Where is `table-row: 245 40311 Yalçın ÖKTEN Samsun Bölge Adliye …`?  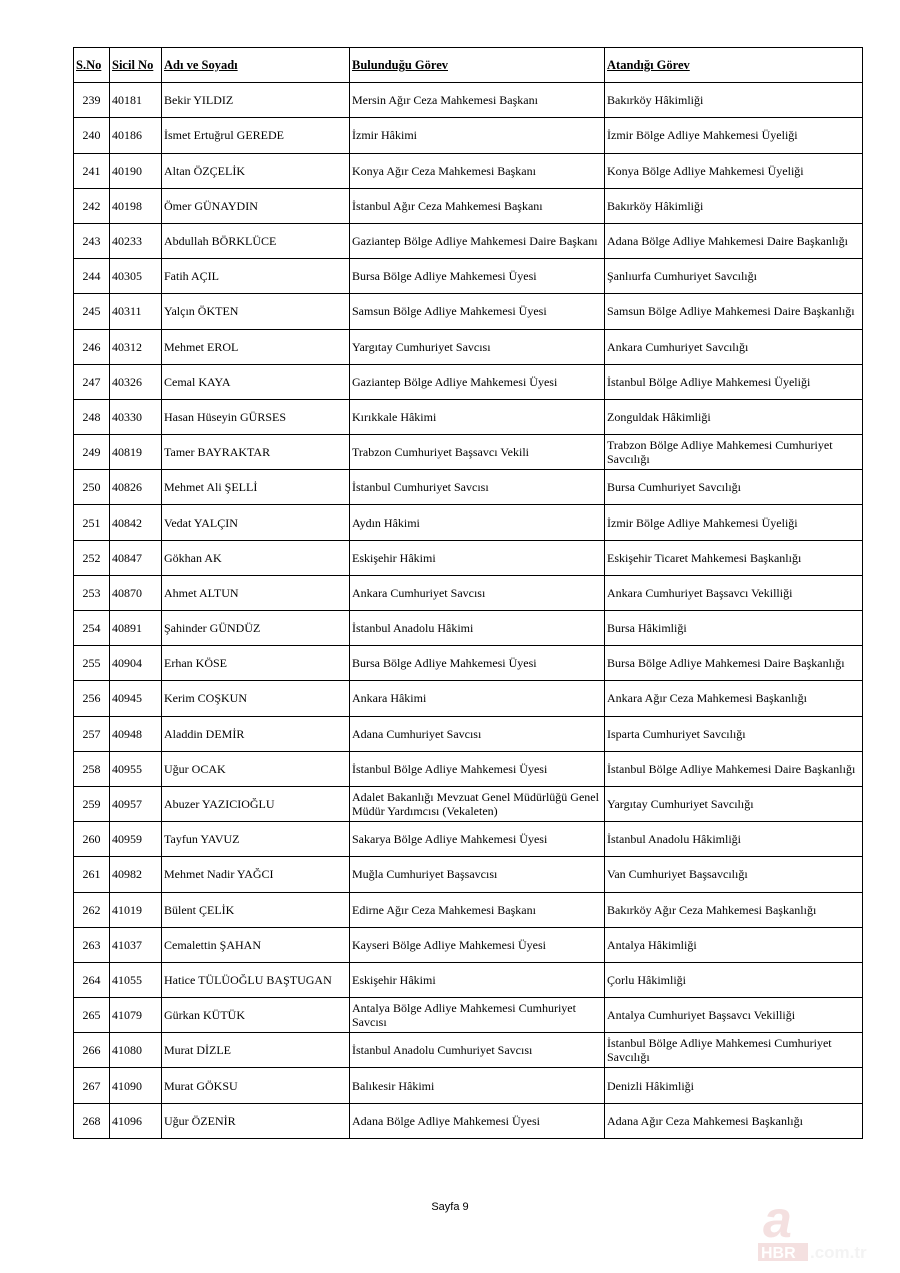
table-row: 245 40311 Yalçın ÖKTEN Samsun Bölge Adliye … is located at coordinates (468, 311).